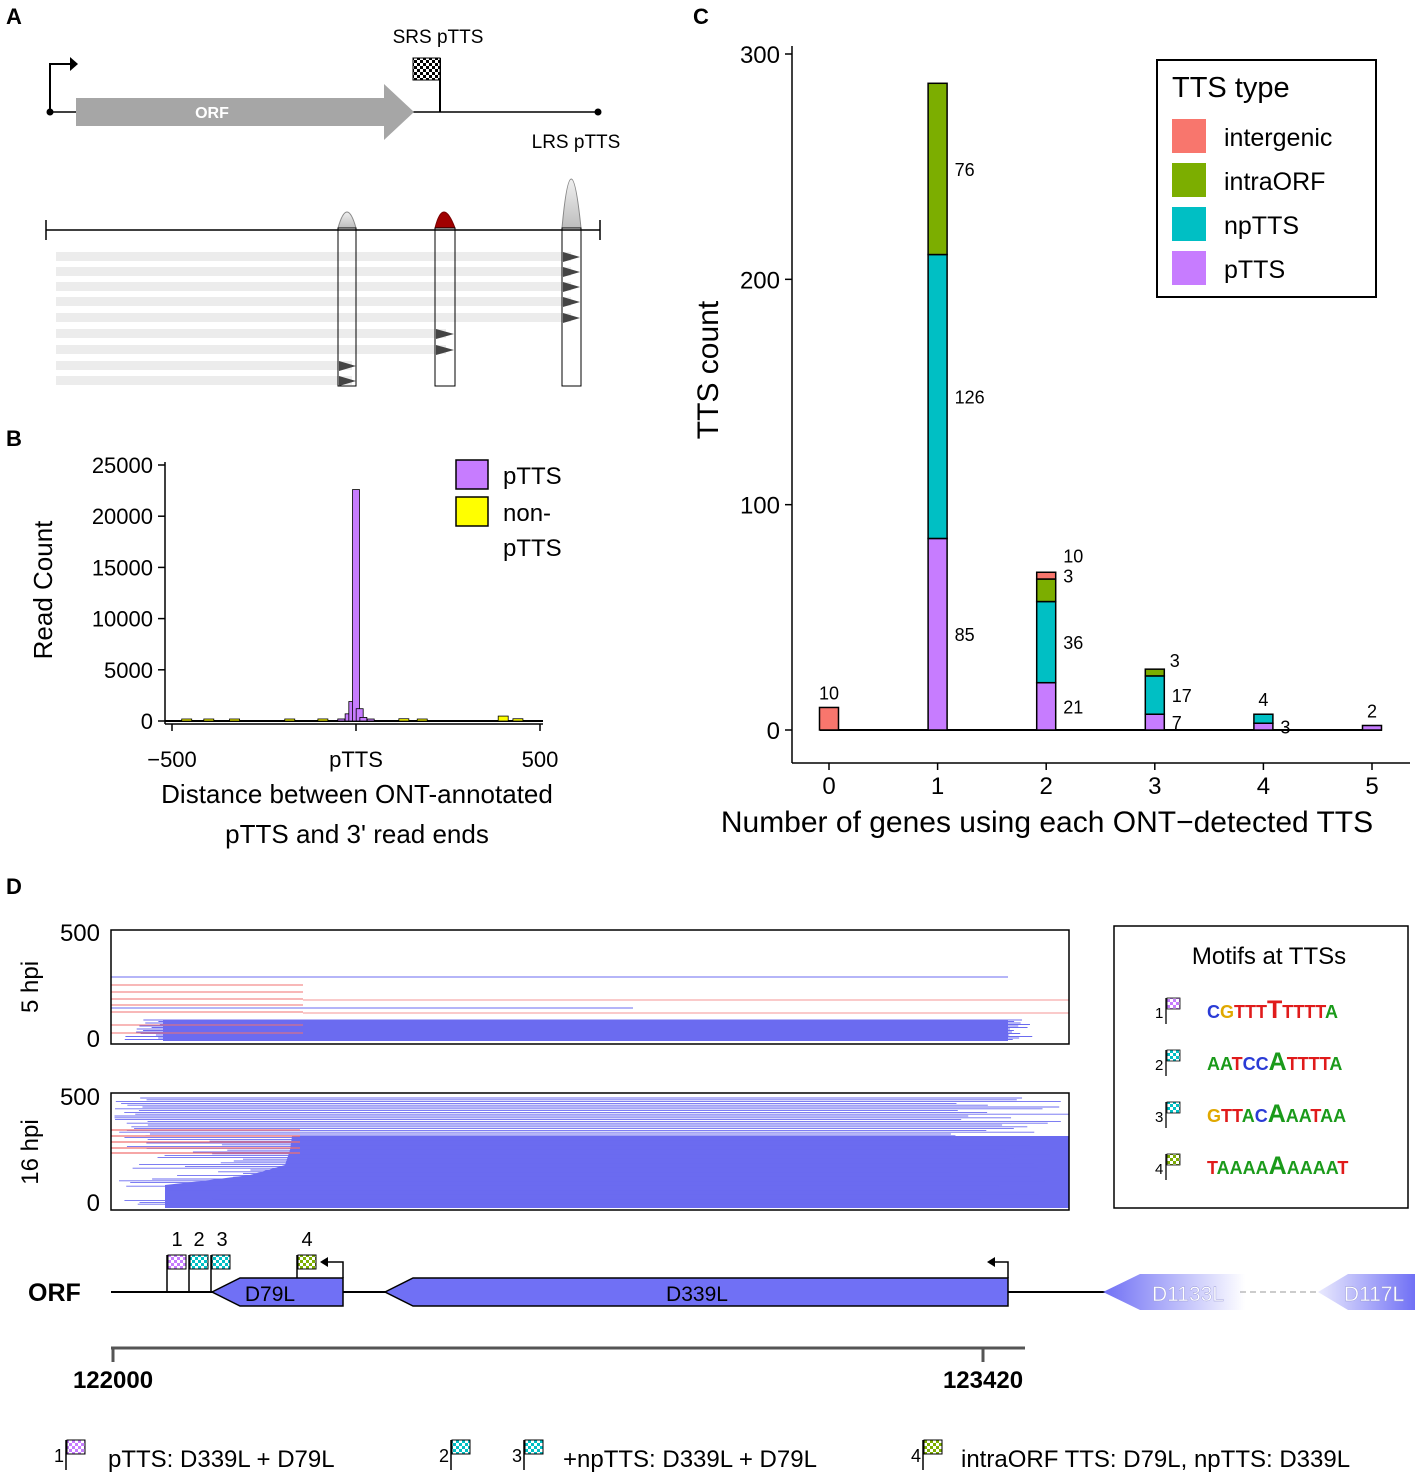  I want to click on c-legend-title: TTS type, so click(1231, 88).